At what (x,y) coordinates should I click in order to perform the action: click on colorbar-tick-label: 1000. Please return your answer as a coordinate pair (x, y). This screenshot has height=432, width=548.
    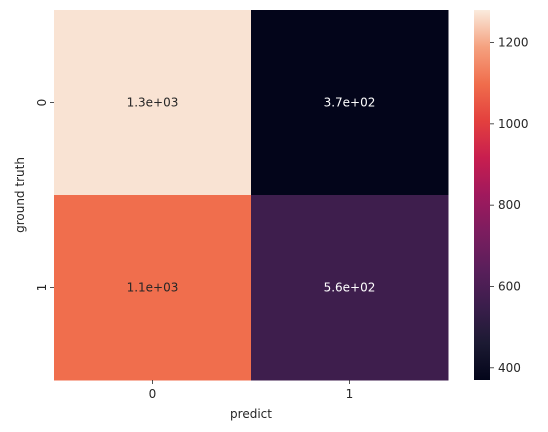
    Looking at the image, I should click on (513, 124).